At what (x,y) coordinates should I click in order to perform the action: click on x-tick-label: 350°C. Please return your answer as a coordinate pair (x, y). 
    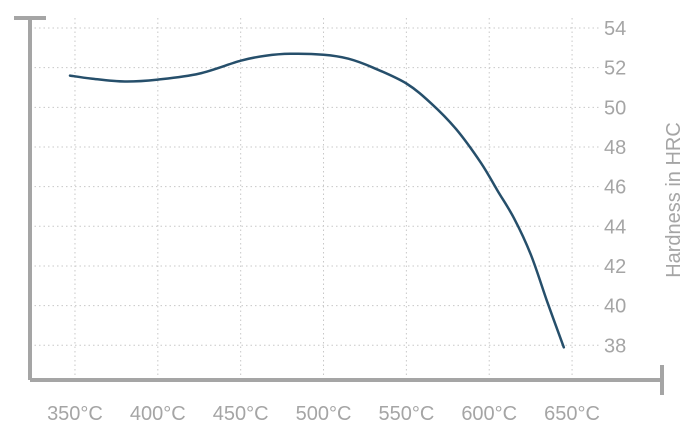
    Looking at the image, I should click on (75, 414).